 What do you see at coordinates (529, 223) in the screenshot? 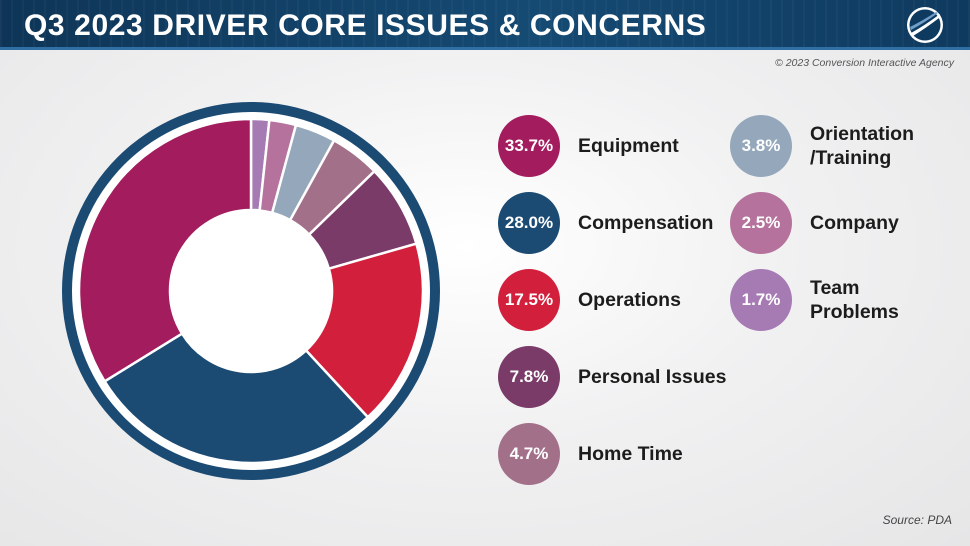
I see `legend-value-badge: 28.0%` at bounding box center [529, 223].